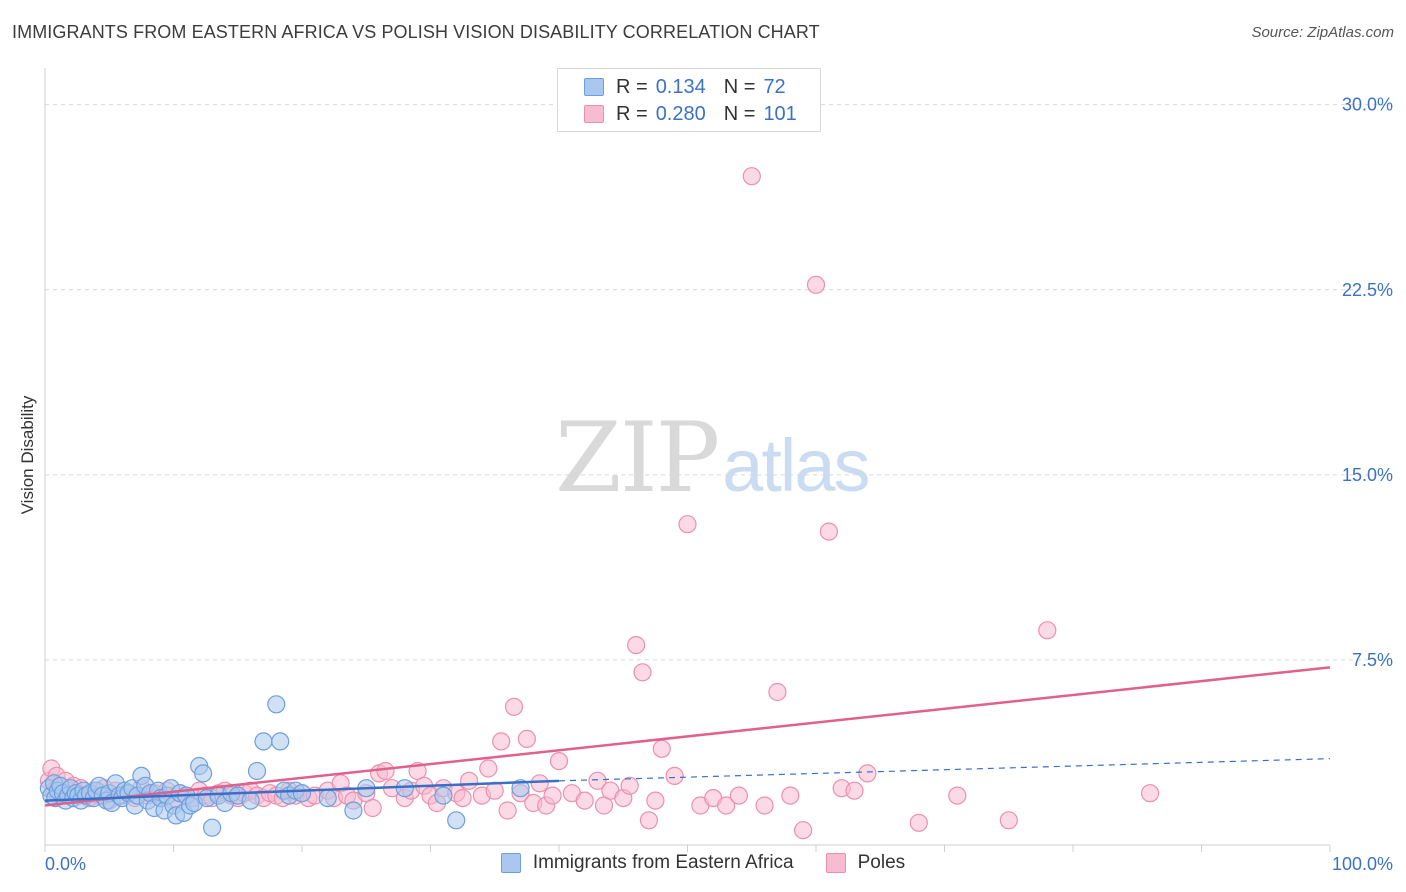 This screenshot has height=892, width=1406. I want to click on y-tick-label: 7.5%, so click(1372, 660).